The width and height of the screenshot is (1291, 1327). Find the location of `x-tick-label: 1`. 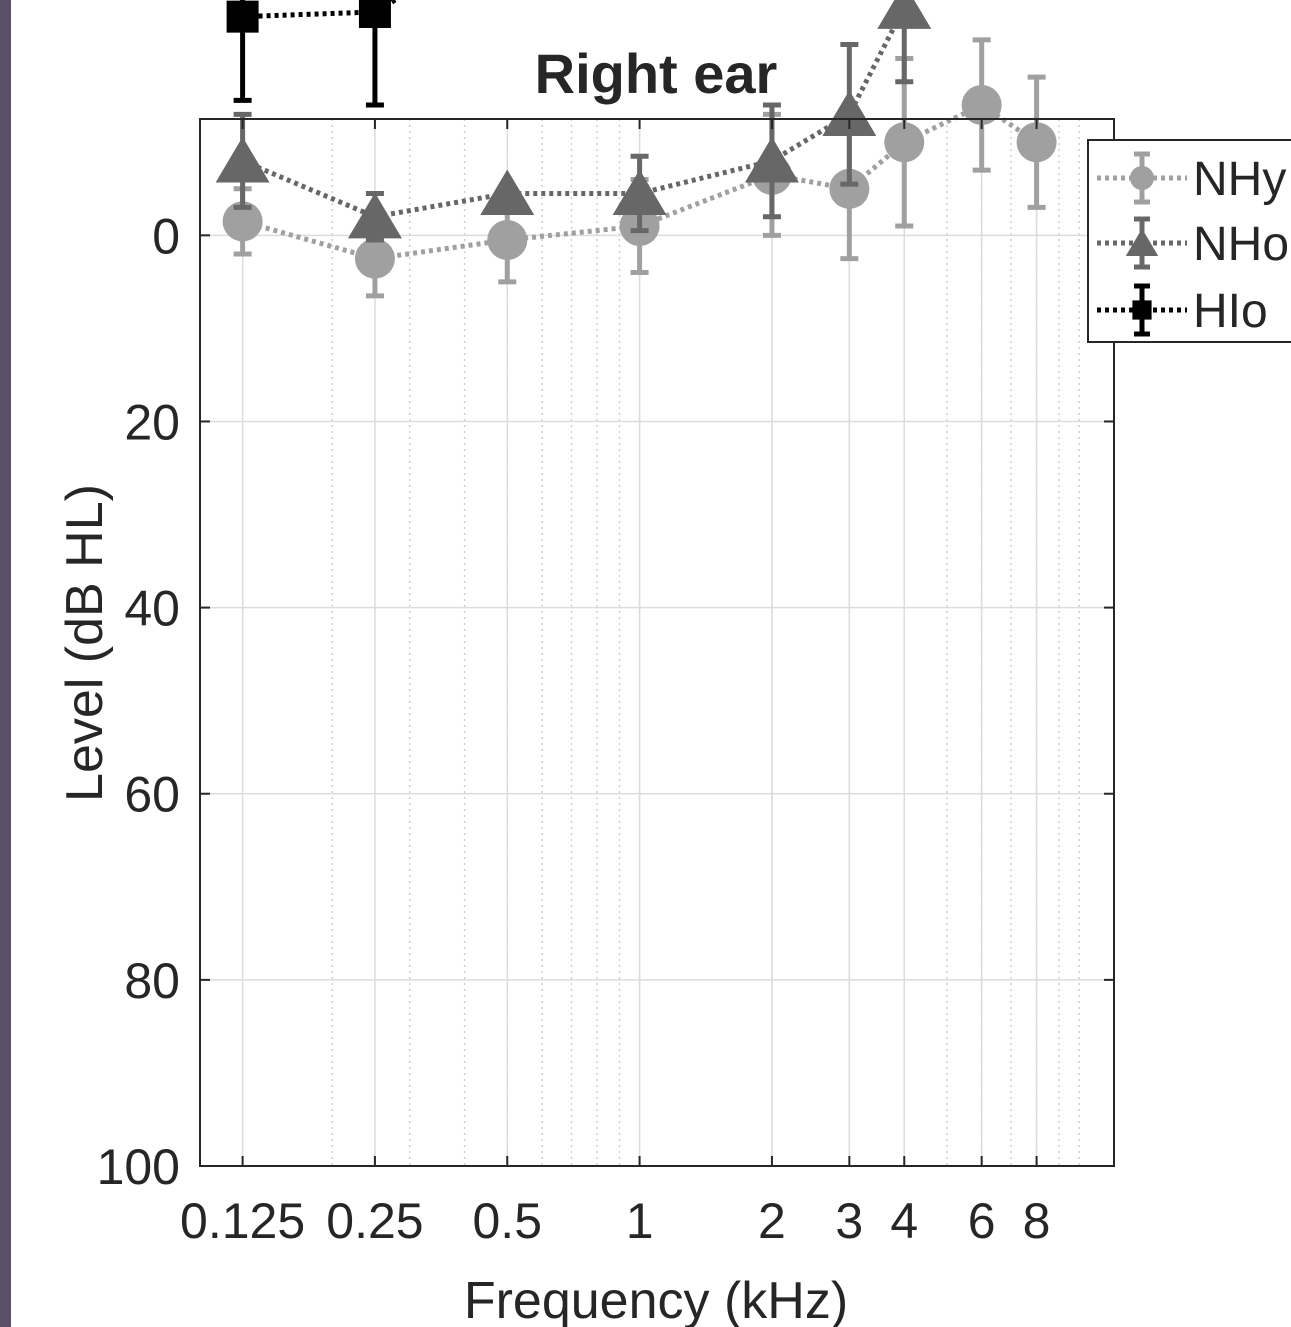

x-tick-label: 1 is located at coordinates (640, 1221).